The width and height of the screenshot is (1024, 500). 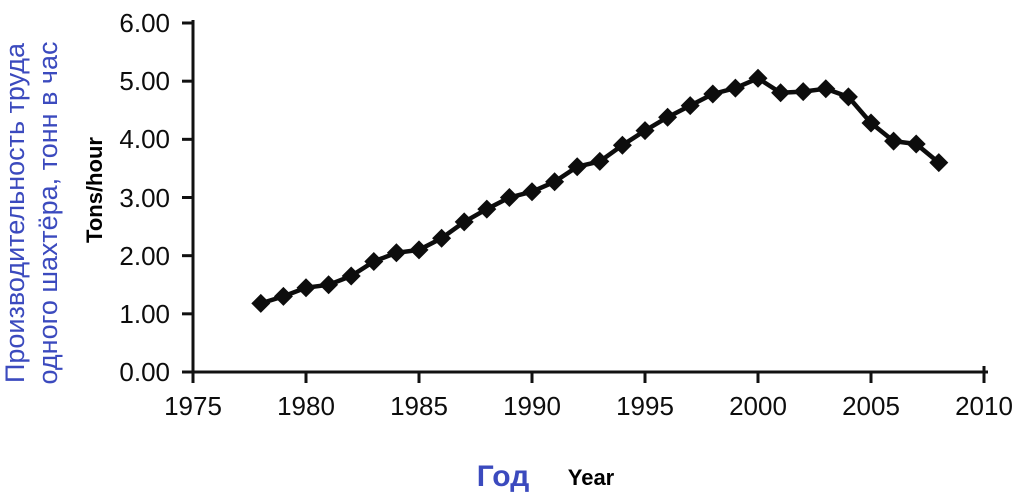 What do you see at coordinates (48, 213) in the screenshot?
I see `y-axis-label-russian-line2: одного шахтёра, тонн в час` at bounding box center [48, 213].